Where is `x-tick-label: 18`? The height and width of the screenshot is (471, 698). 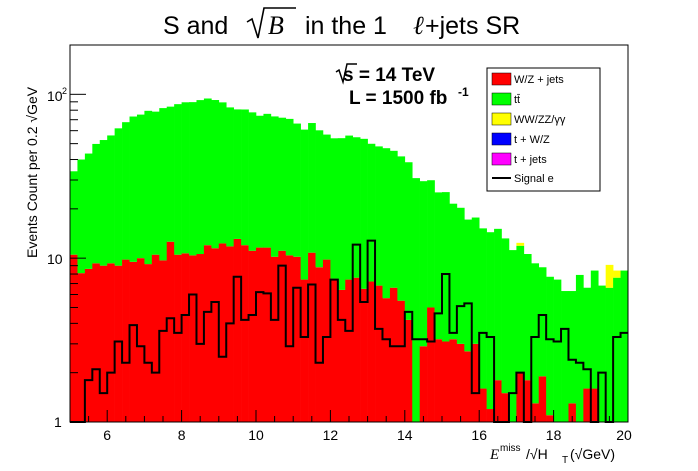 x-tick-label: 18 is located at coordinates (554, 435).